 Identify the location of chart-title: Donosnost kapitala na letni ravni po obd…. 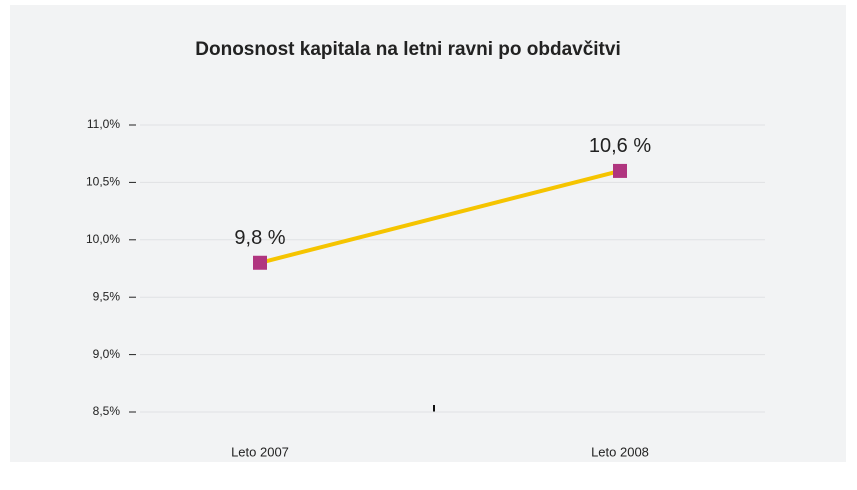
(407, 49).